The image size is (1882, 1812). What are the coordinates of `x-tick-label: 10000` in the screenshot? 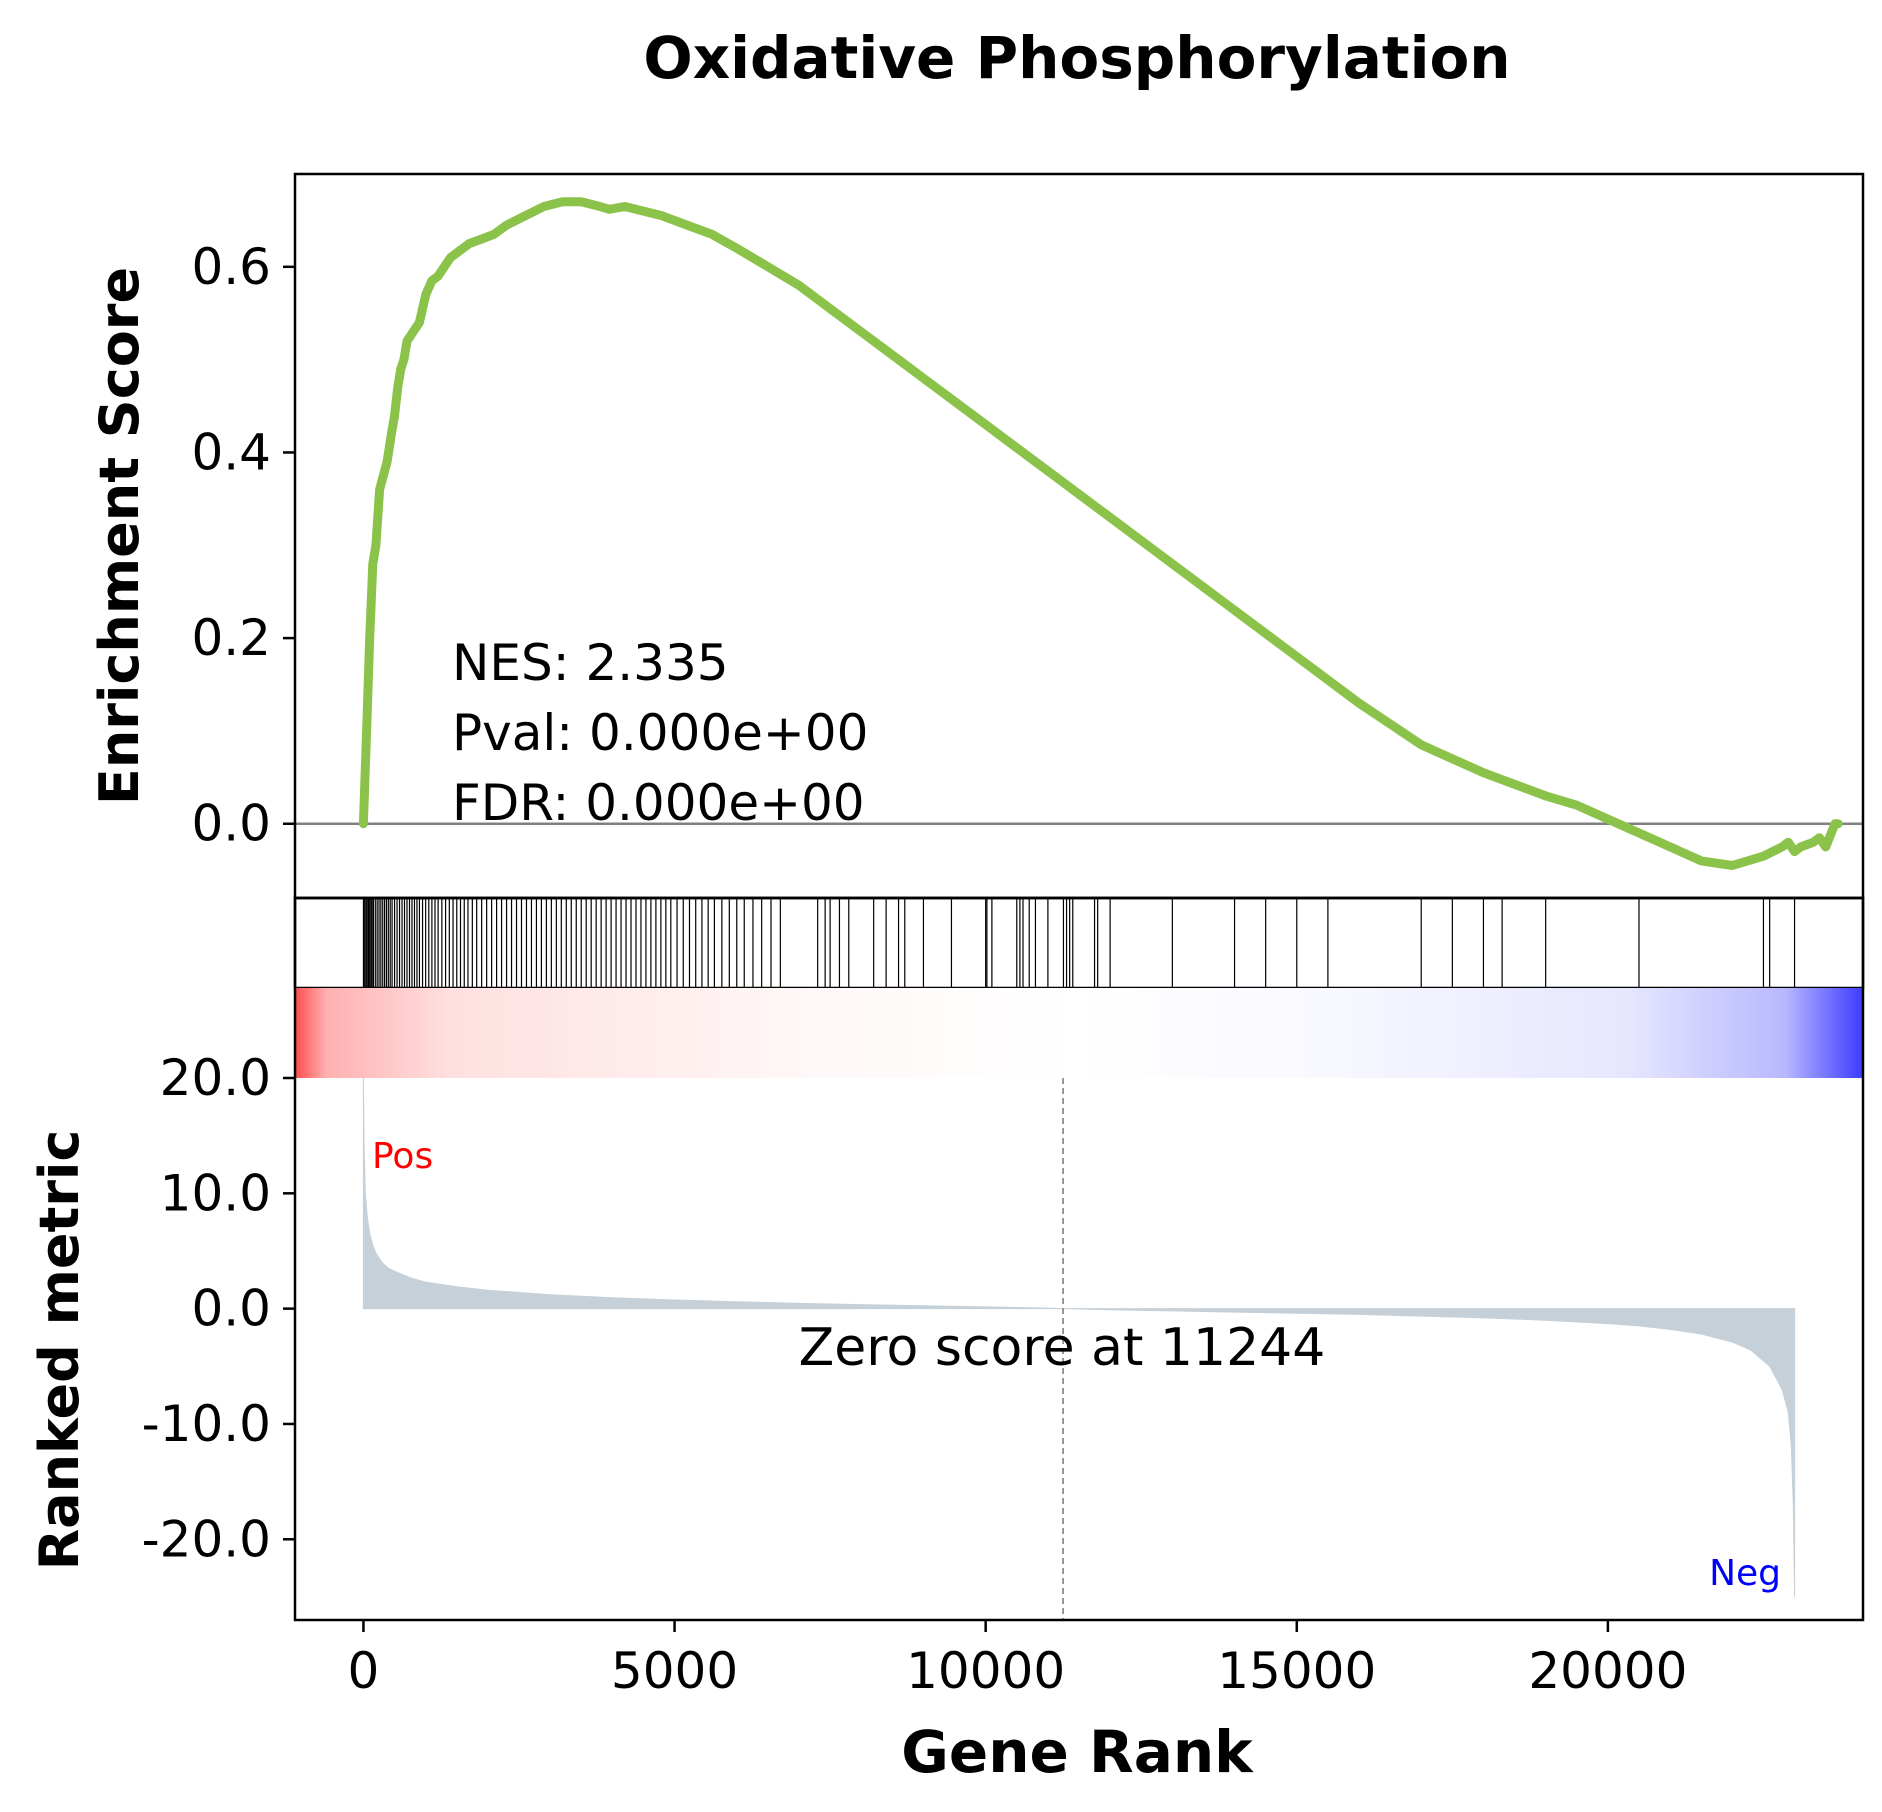 It's located at (985, 1671).